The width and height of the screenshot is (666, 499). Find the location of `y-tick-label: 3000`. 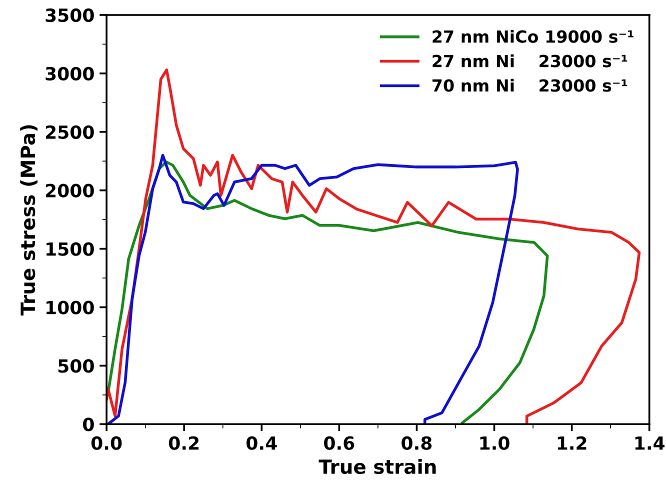

y-tick-label: 3000 is located at coordinates (70, 73).